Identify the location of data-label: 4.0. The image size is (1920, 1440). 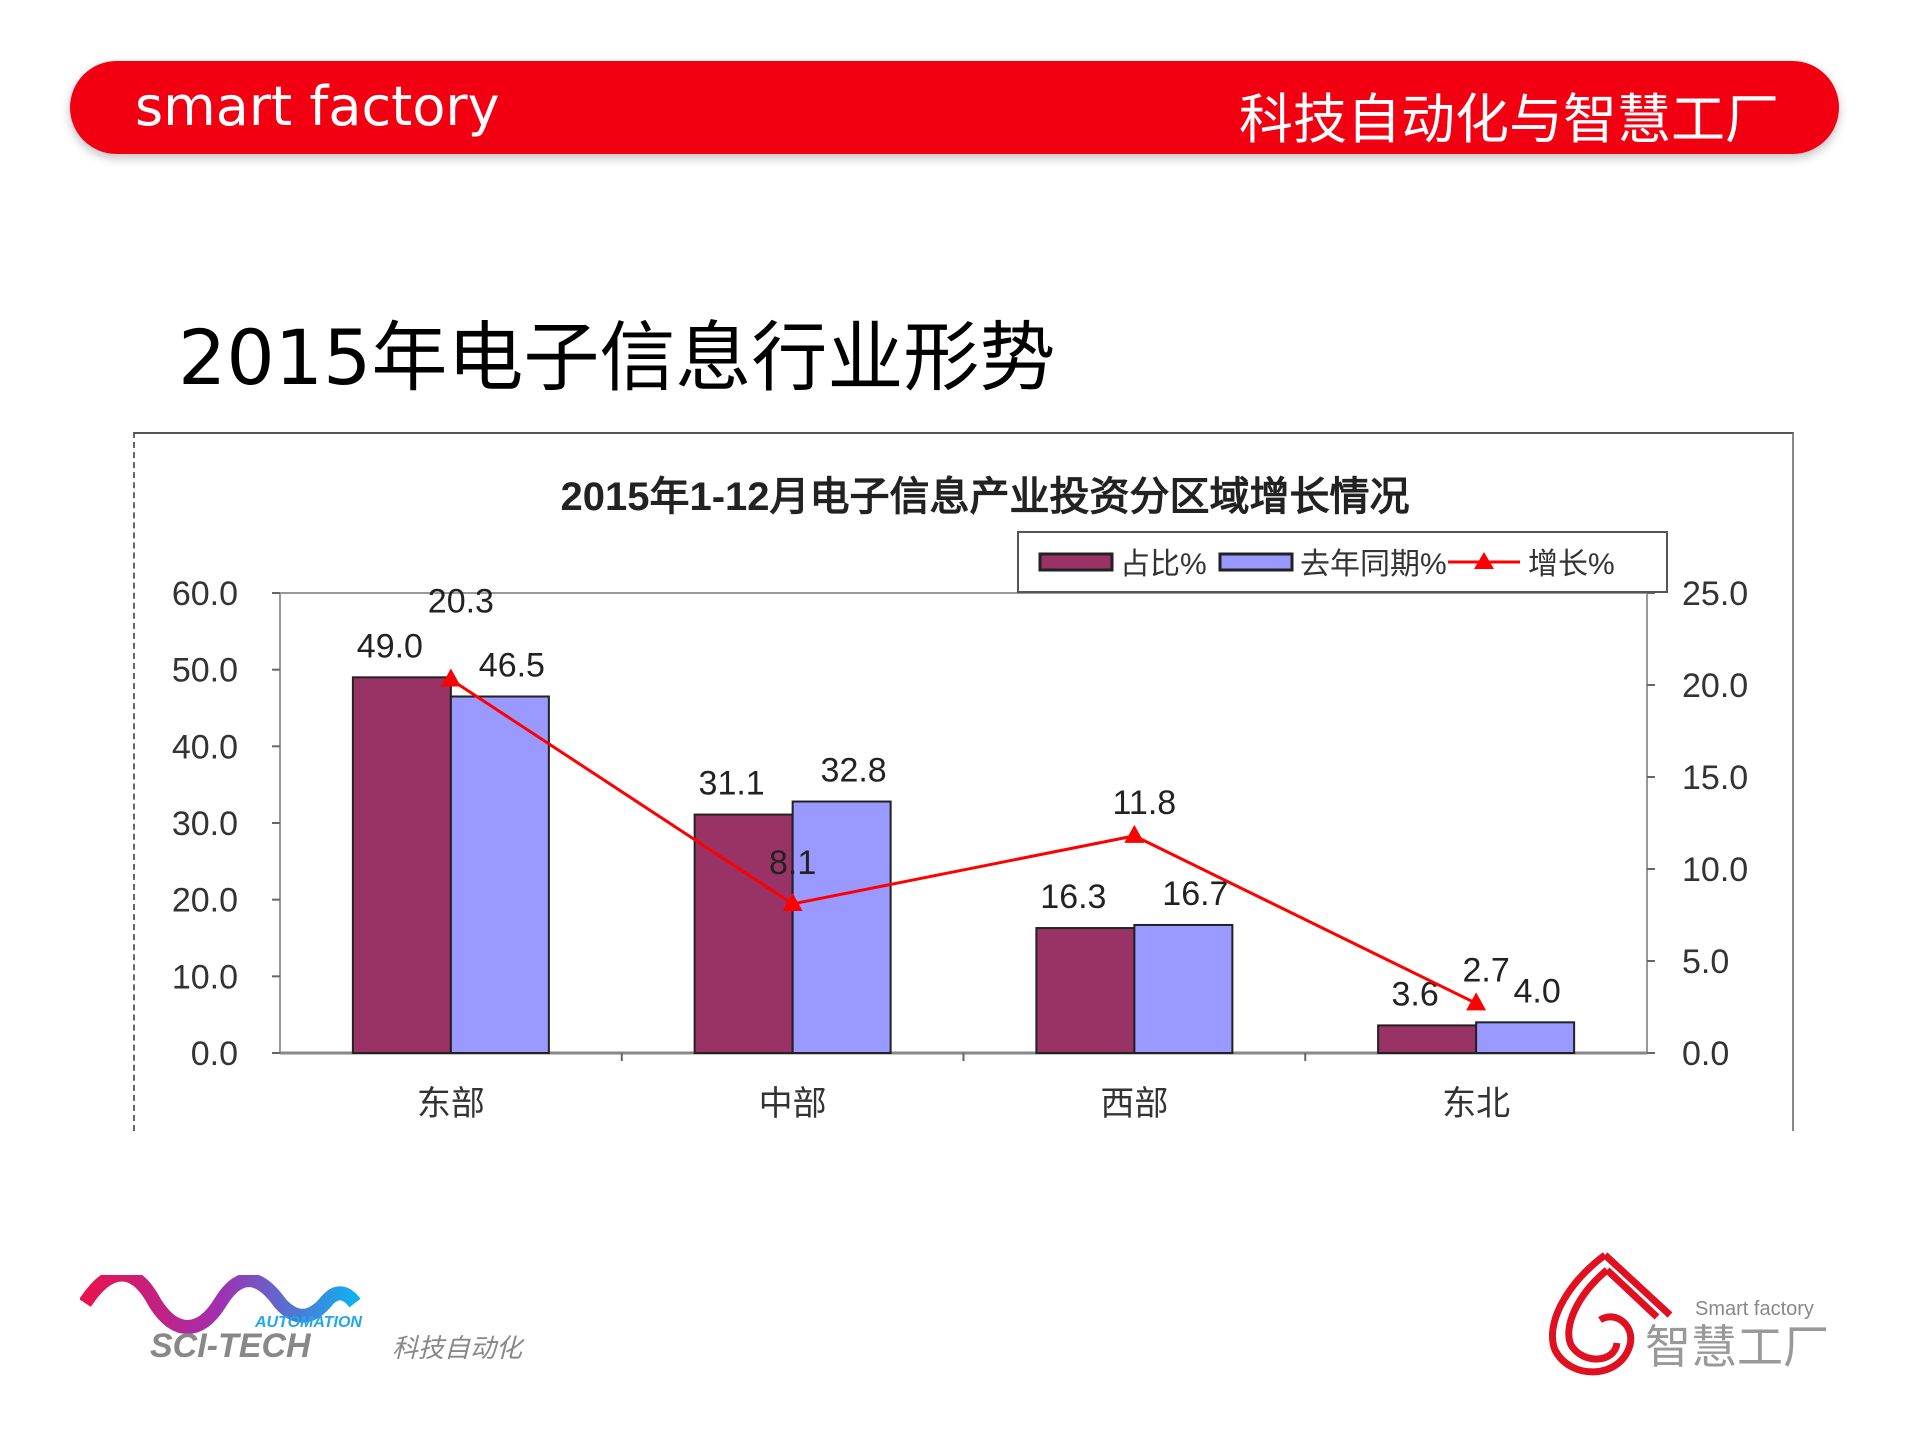
(1536, 991).